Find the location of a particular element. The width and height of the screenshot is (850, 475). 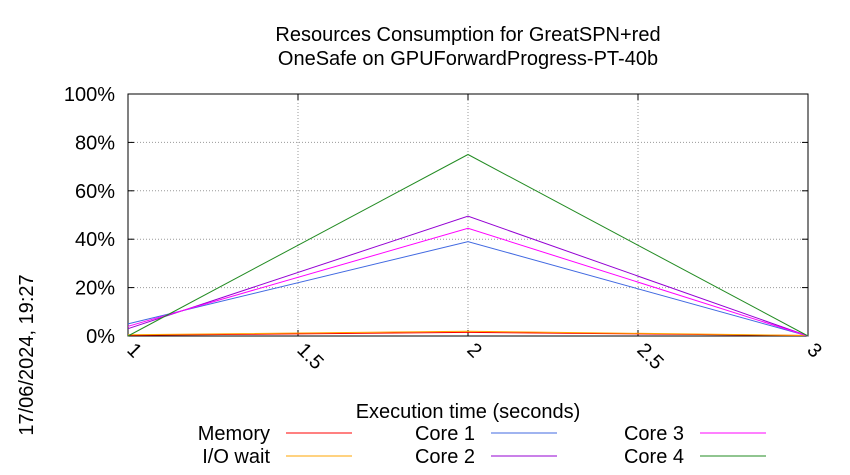

legend-label-core-1: Core 1 is located at coordinates (445, 434).